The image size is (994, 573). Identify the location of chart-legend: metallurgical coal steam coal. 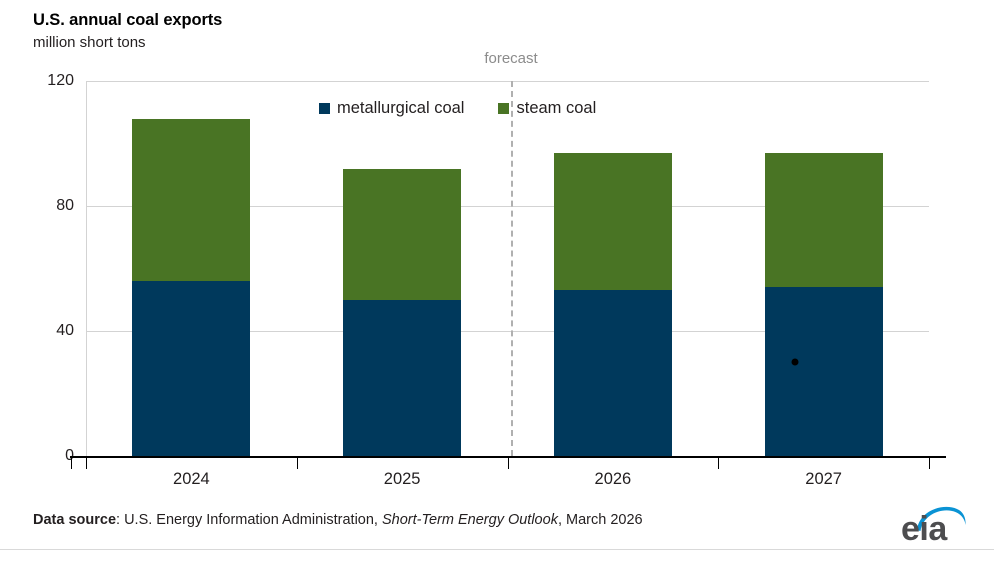
(457, 108).